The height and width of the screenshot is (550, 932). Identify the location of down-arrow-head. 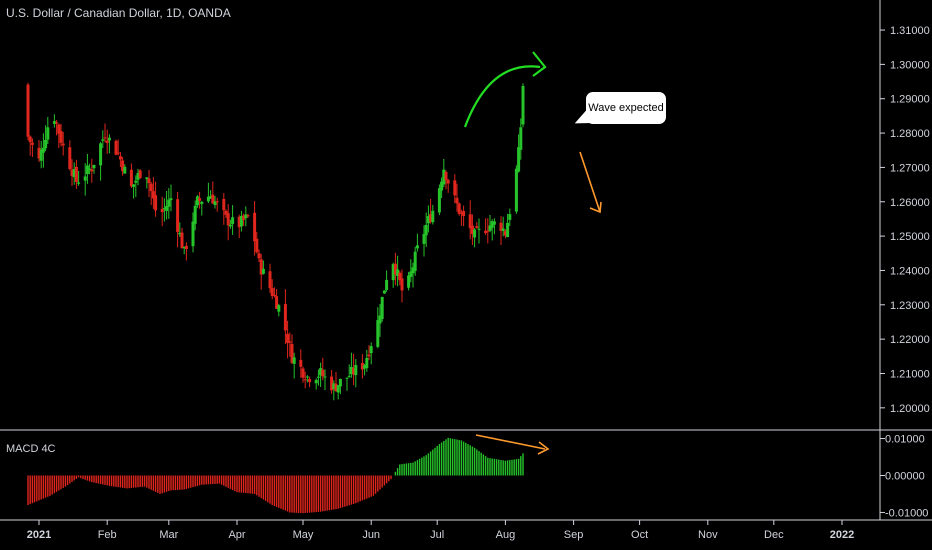
(595, 207).